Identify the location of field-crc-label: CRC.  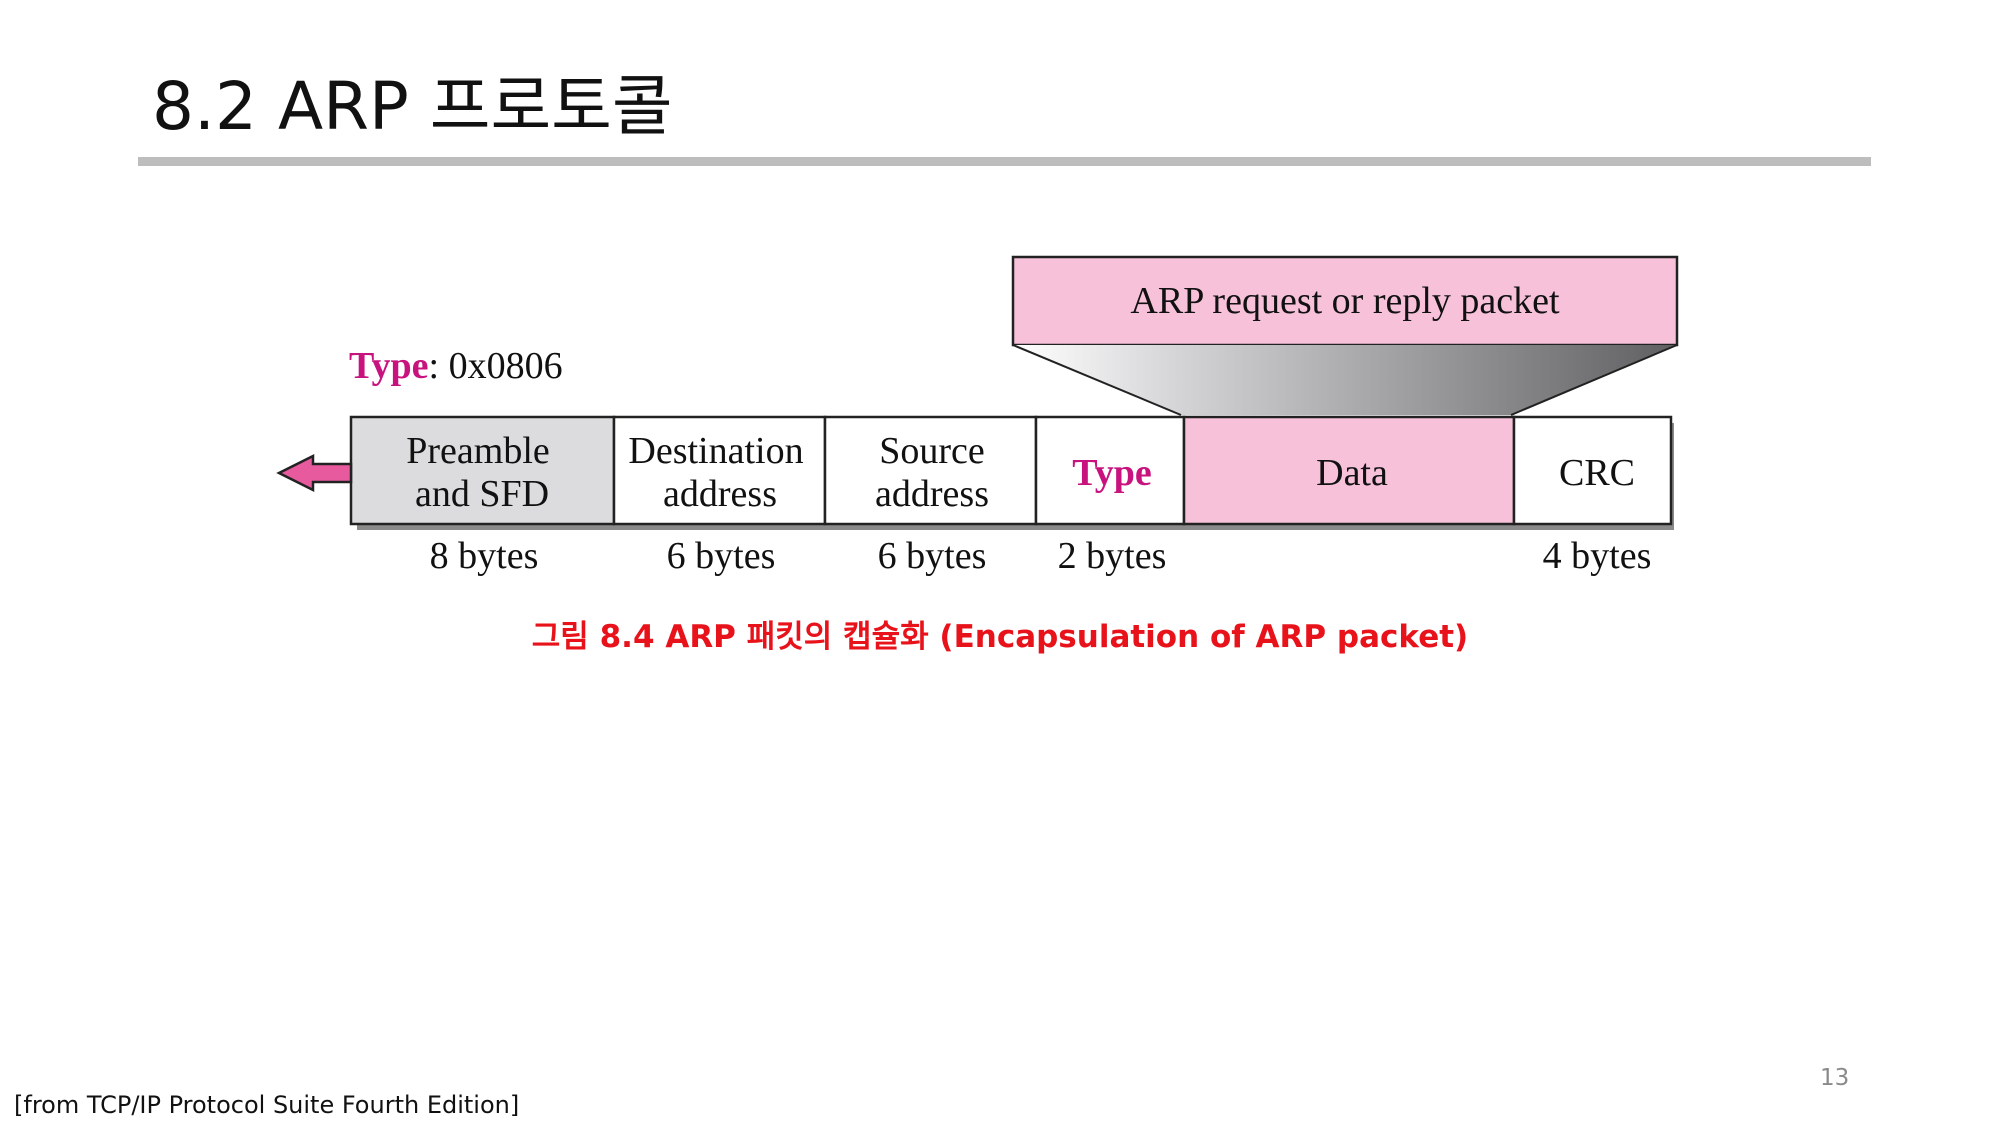
(1597, 473).